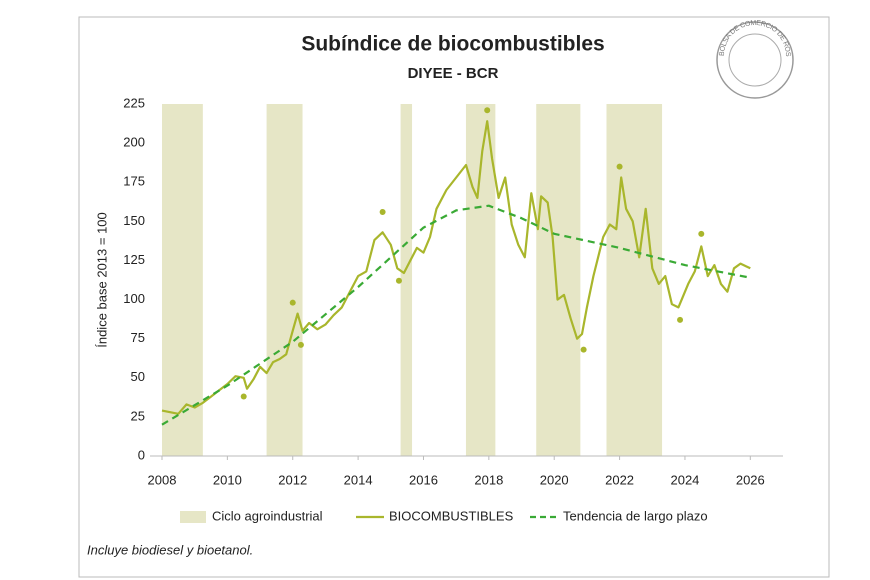  What do you see at coordinates (451, 515) in the screenshot?
I see `legend-label: BIOCOMBUSTIBLES` at bounding box center [451, 515].